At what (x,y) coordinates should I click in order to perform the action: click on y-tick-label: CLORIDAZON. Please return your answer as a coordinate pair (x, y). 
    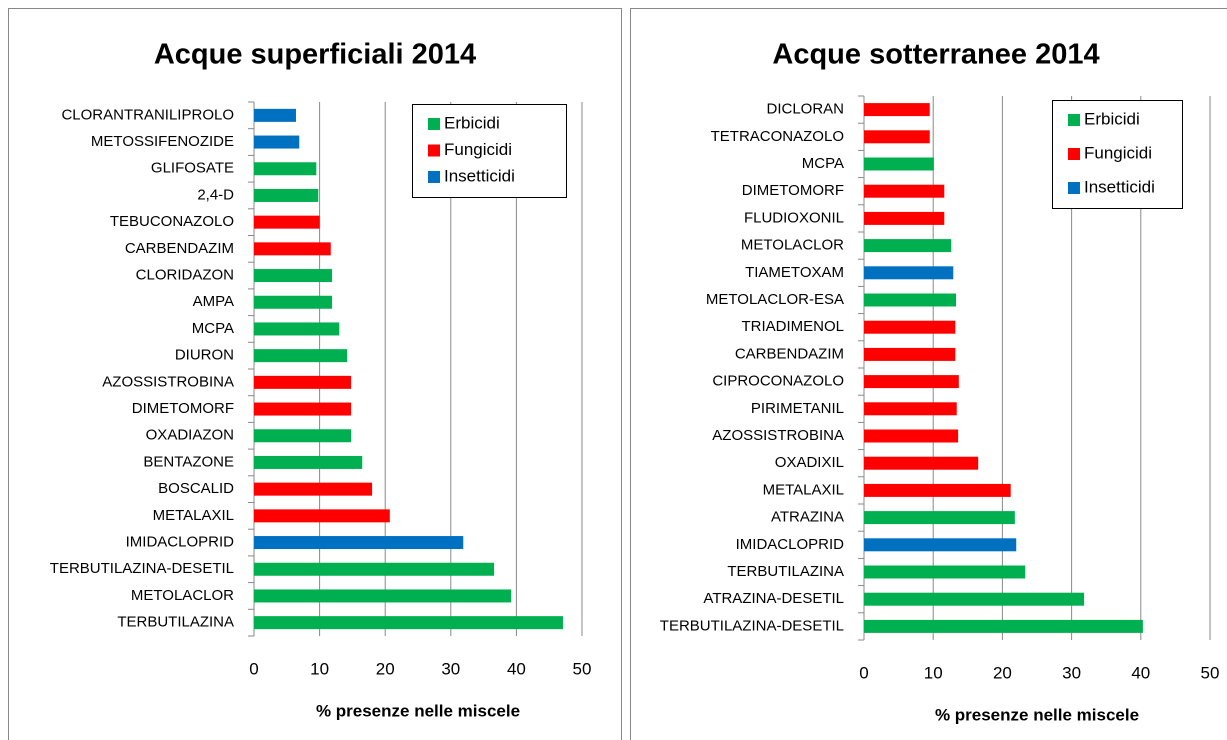
    Looking at the image, I should click on (185, 275).